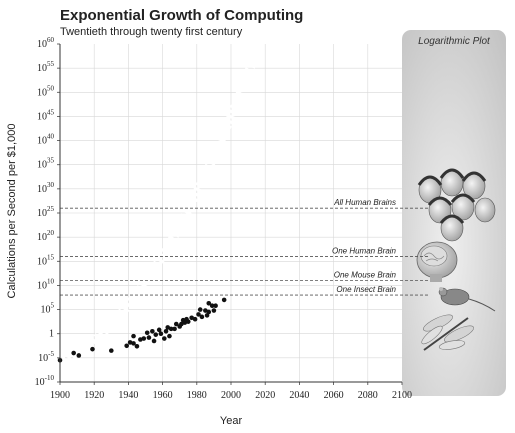  Describe the element at coordinates (46, 43) in the screenshot. I see `y-tick-label: 1060` at that location.